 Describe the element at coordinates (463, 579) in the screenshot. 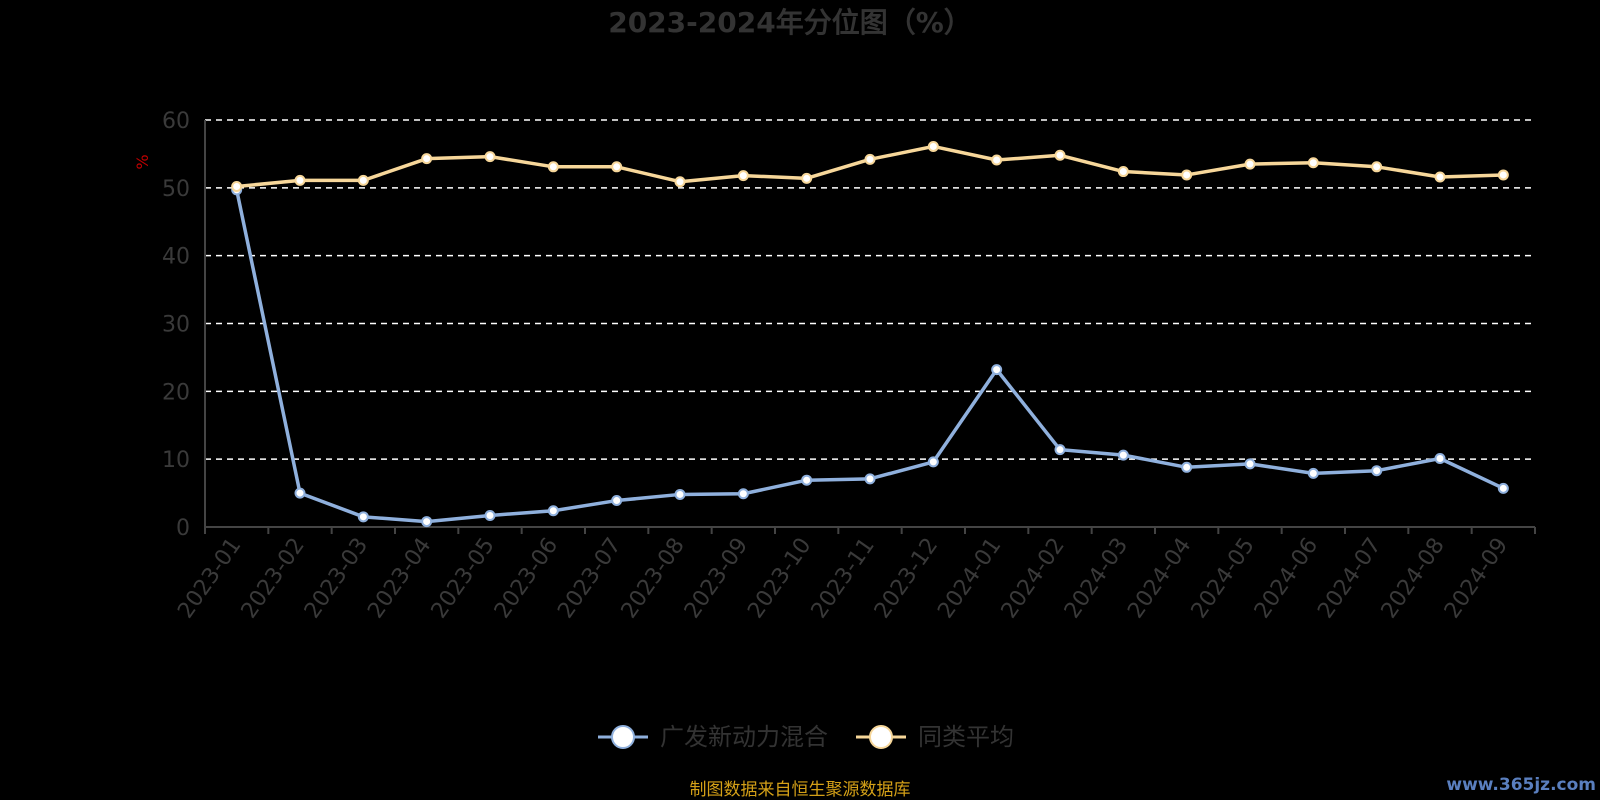

I see `x-tick-label: 2023-05` at that location.